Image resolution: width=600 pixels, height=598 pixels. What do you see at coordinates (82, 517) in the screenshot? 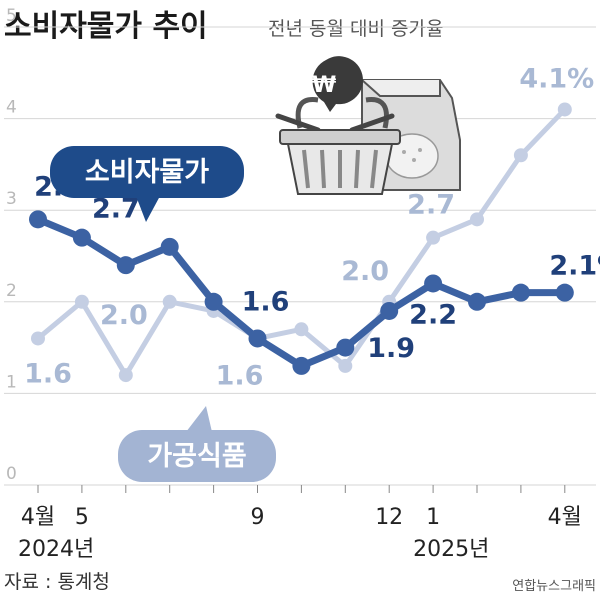
I see `x-tick-label: 5` at bounding box center [82, 517].